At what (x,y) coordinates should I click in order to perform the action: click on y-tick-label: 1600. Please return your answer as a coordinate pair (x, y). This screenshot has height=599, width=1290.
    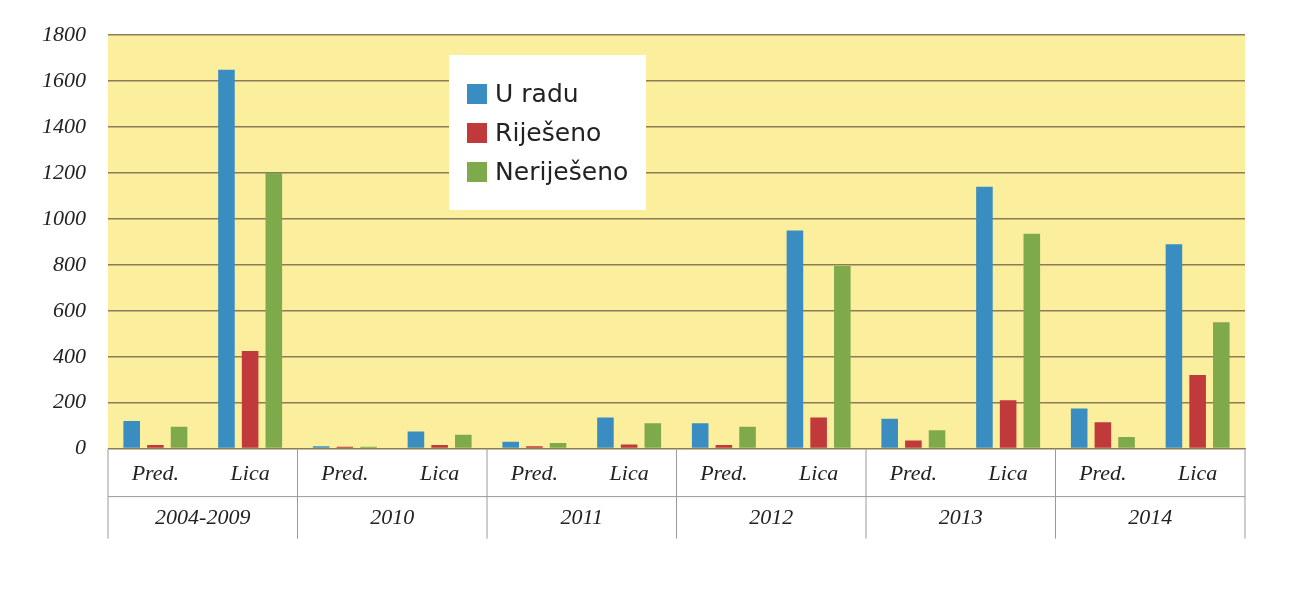
    Looking at the image, I should click on (64, 79).